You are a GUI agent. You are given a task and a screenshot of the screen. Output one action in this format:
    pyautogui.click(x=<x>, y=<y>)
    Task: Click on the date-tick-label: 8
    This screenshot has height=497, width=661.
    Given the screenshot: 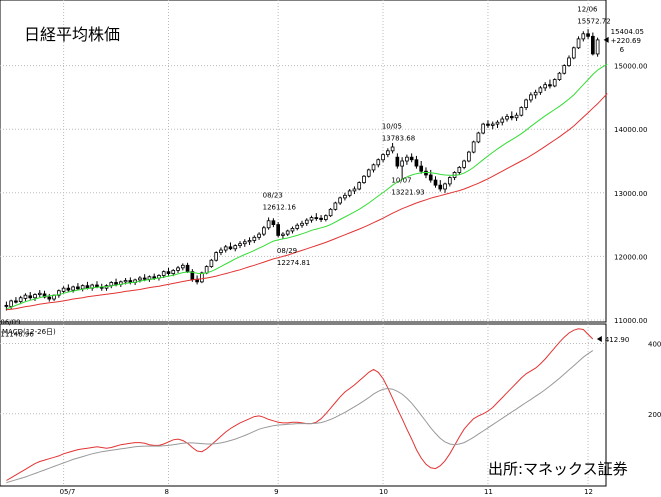 What is the action you would take?
    pyautogui.click(x=166, y=492)
    